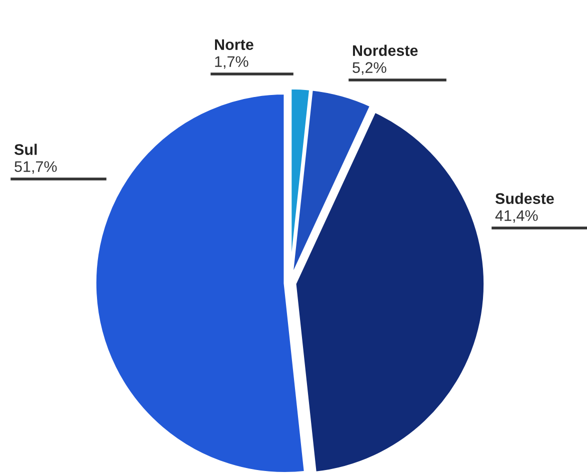  Describe the element at coordinates (234, 44) in the screenshot. I see `slice-label: Norte` at that location.